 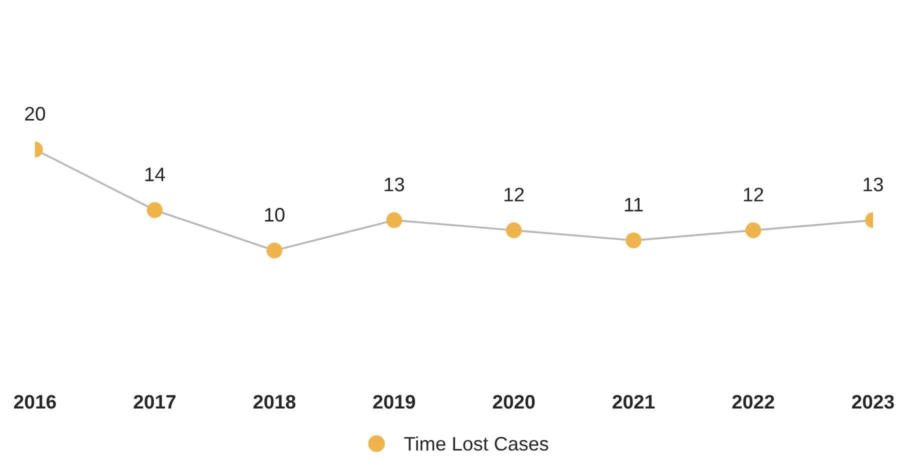 What do you see at coordinates (633, 401) in the screenshot?
I see `x-tick-label: 2021` at bounding box center [633, 401].